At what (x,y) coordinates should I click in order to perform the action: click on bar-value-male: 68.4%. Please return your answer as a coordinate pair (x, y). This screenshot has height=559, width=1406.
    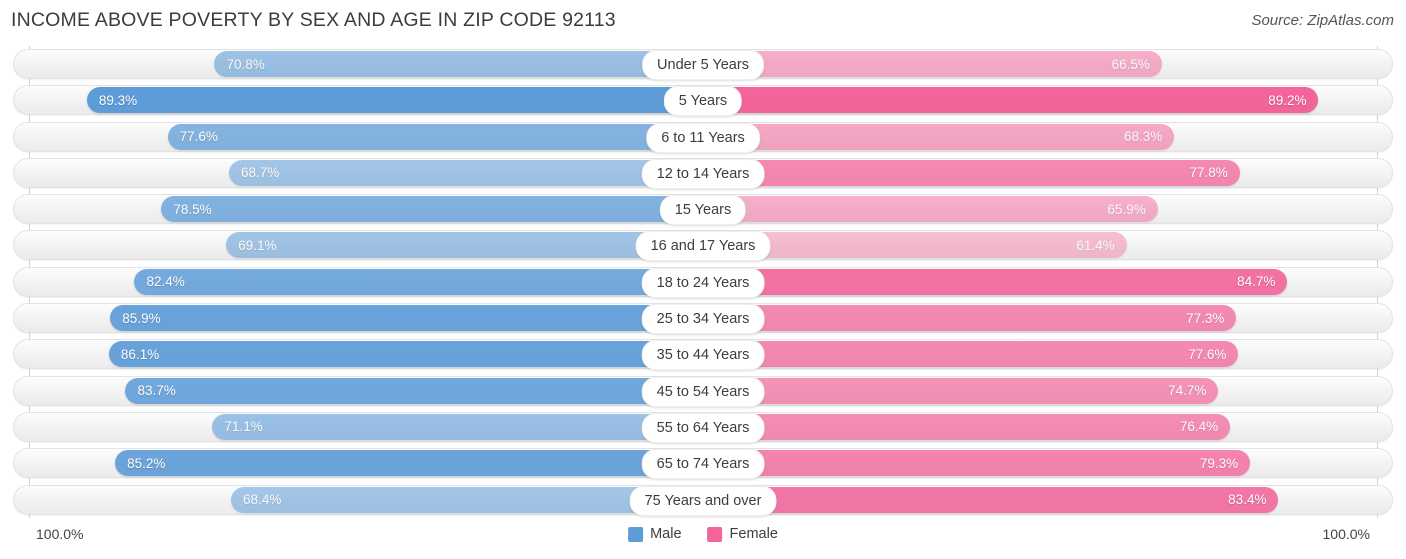
    Looking at the image, I should click on (262, 500).